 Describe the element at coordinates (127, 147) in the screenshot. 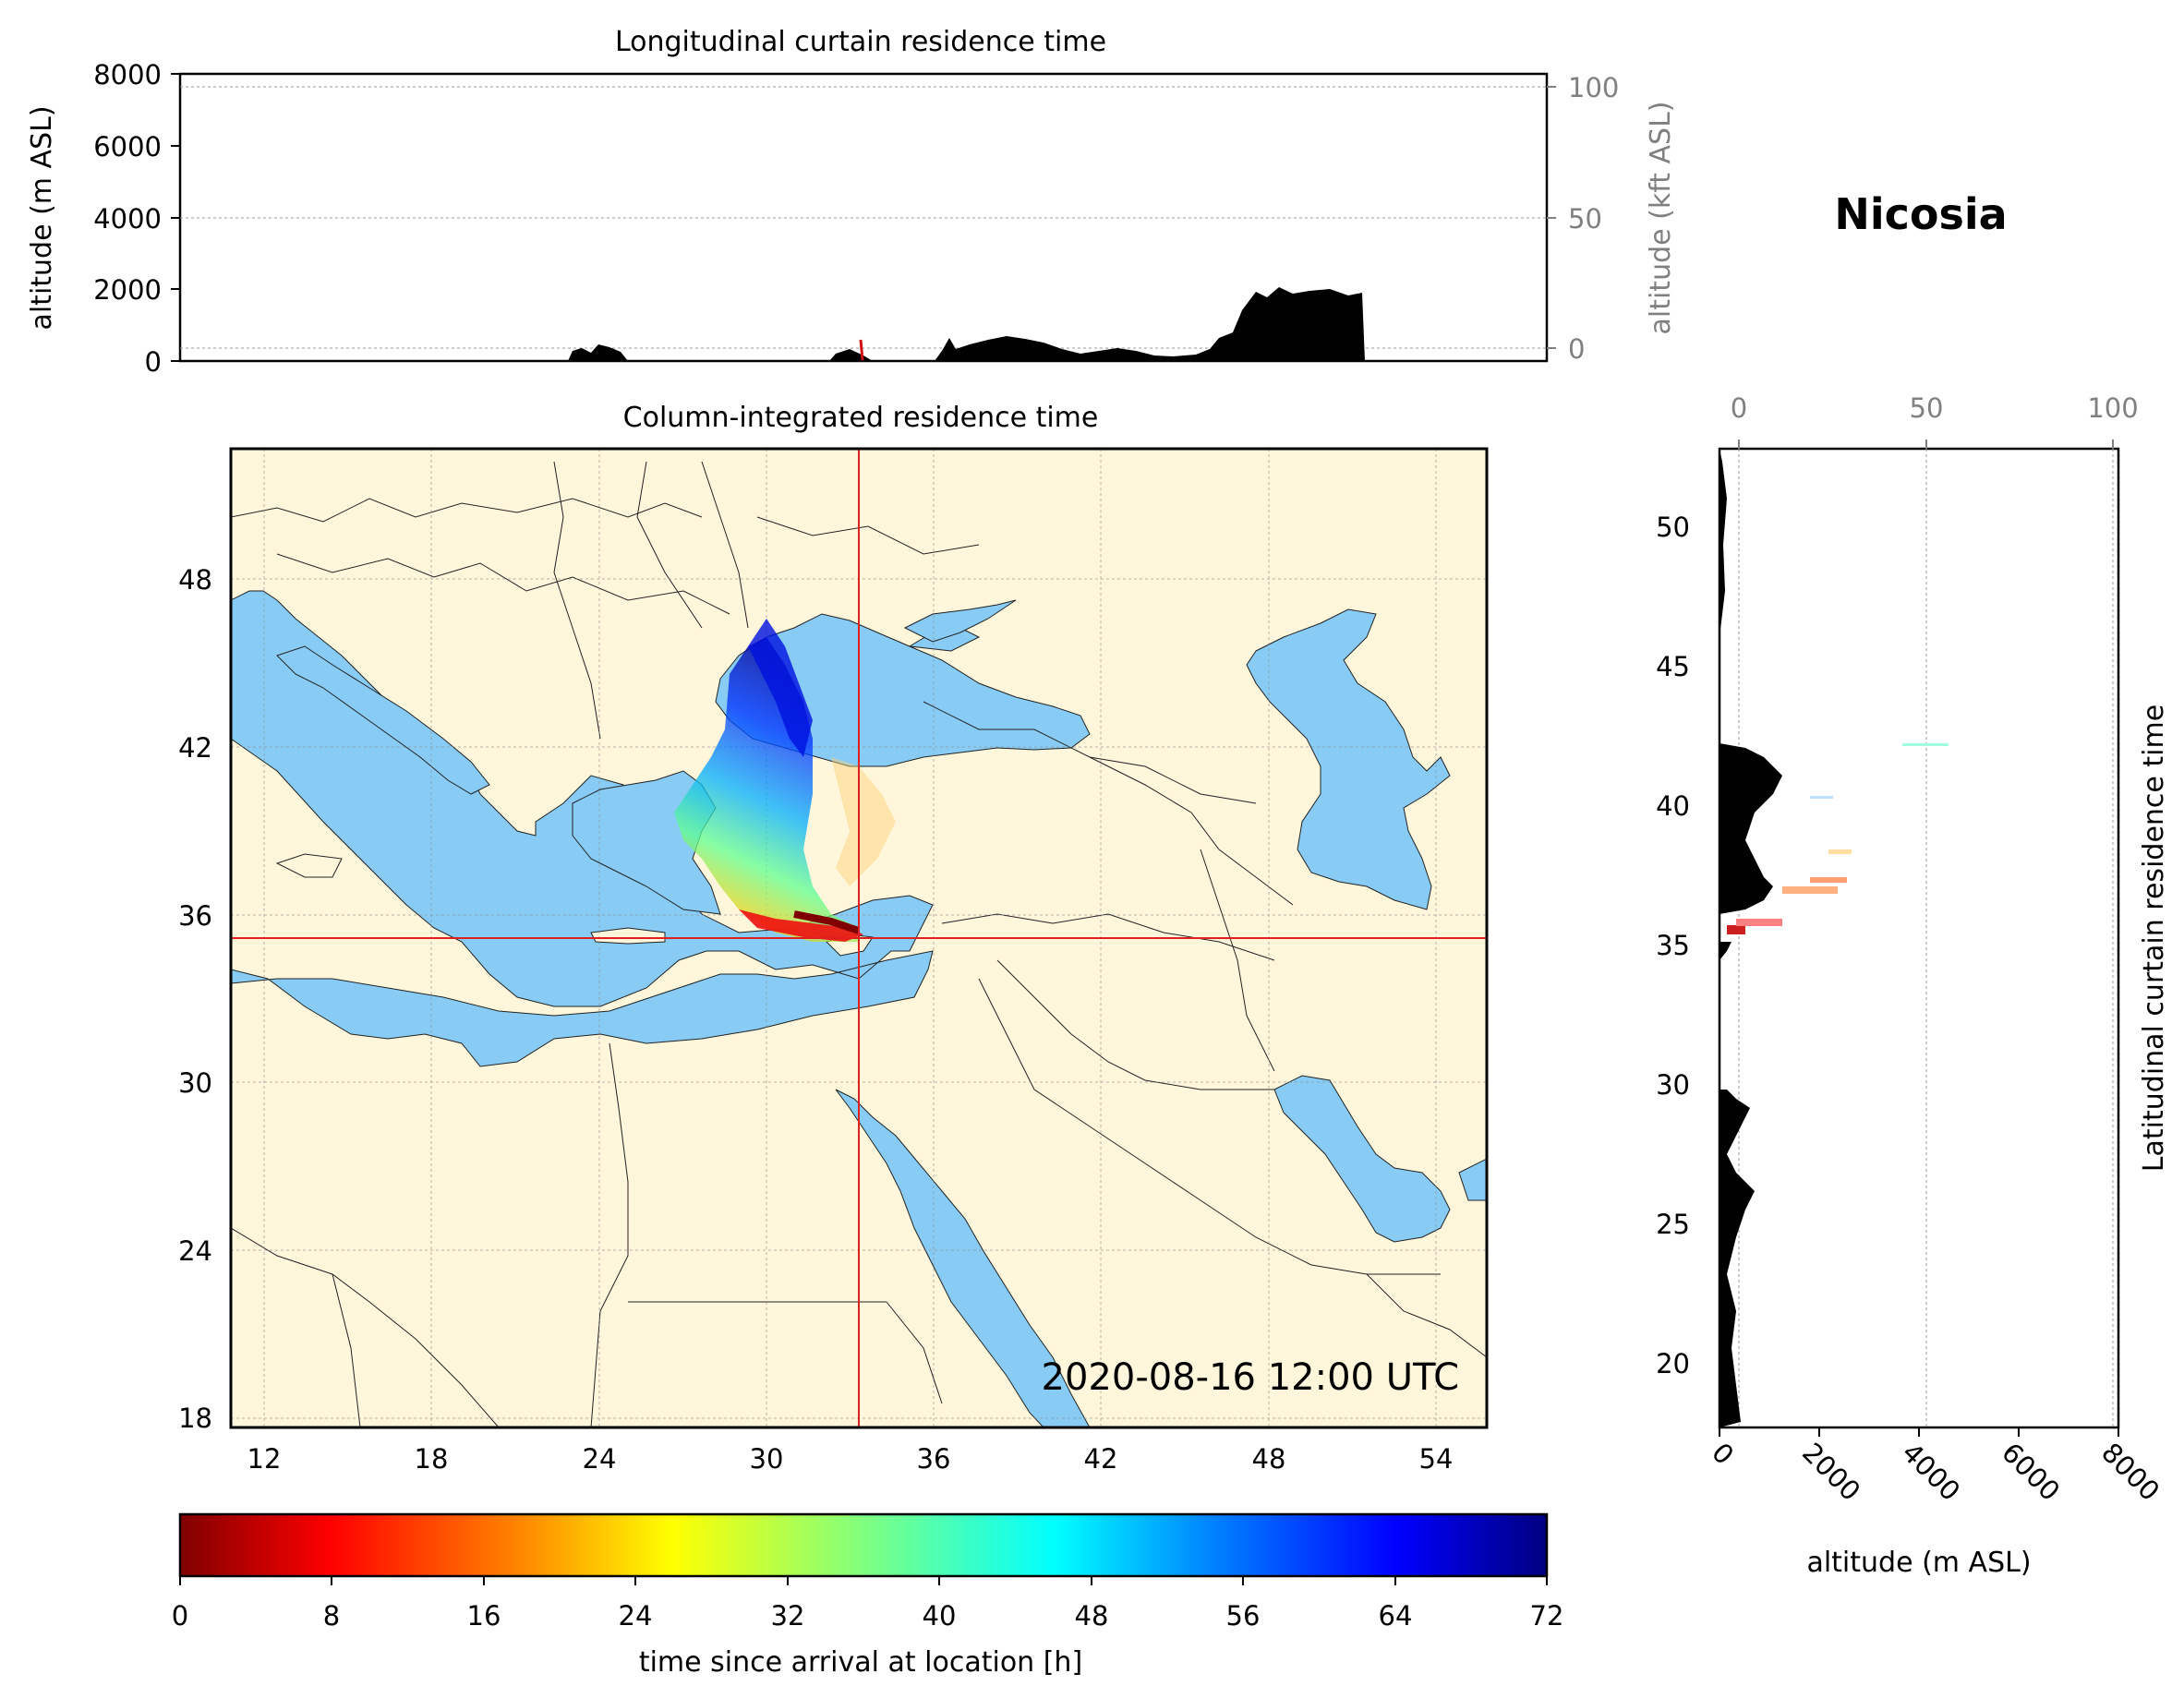

I see `top-ytick: 6000` at that location.